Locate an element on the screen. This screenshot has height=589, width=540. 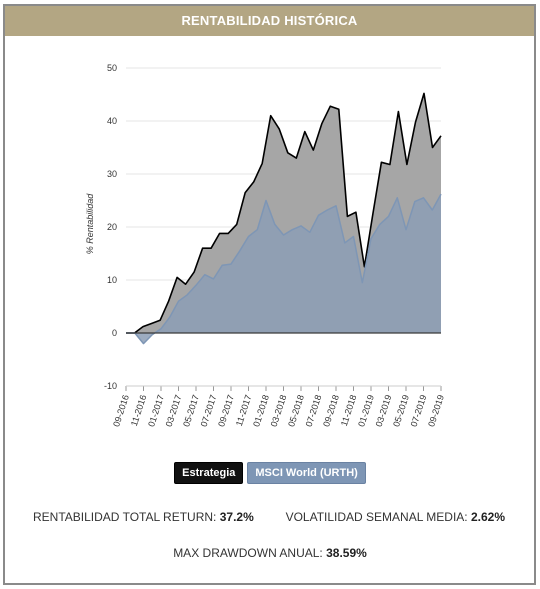
x-tick-label: 01-2017 is located at coordinates (156, 411).